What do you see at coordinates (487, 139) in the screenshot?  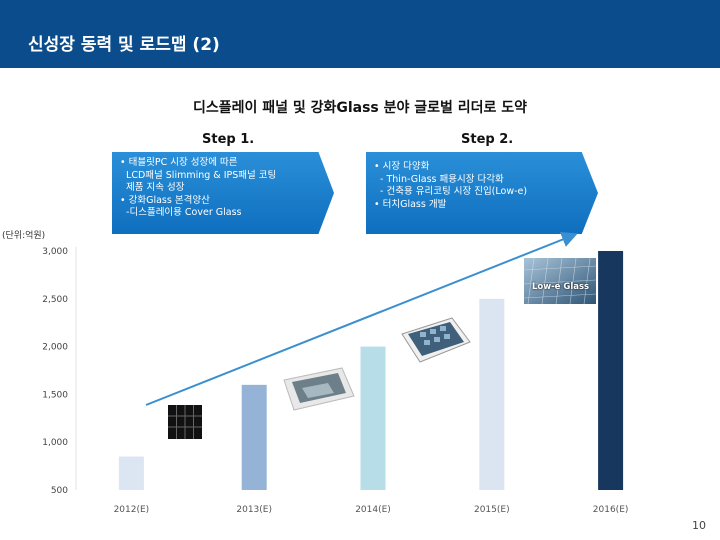 I see `step-2-label: Step 2.` at bounding box center [487, 139].